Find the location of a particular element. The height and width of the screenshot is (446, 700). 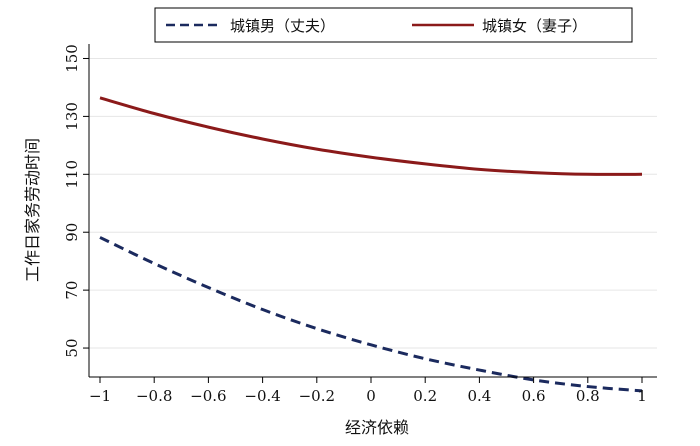

legend-label-husband: 城镇男（丈夫） is located at coordinates (282, 26).